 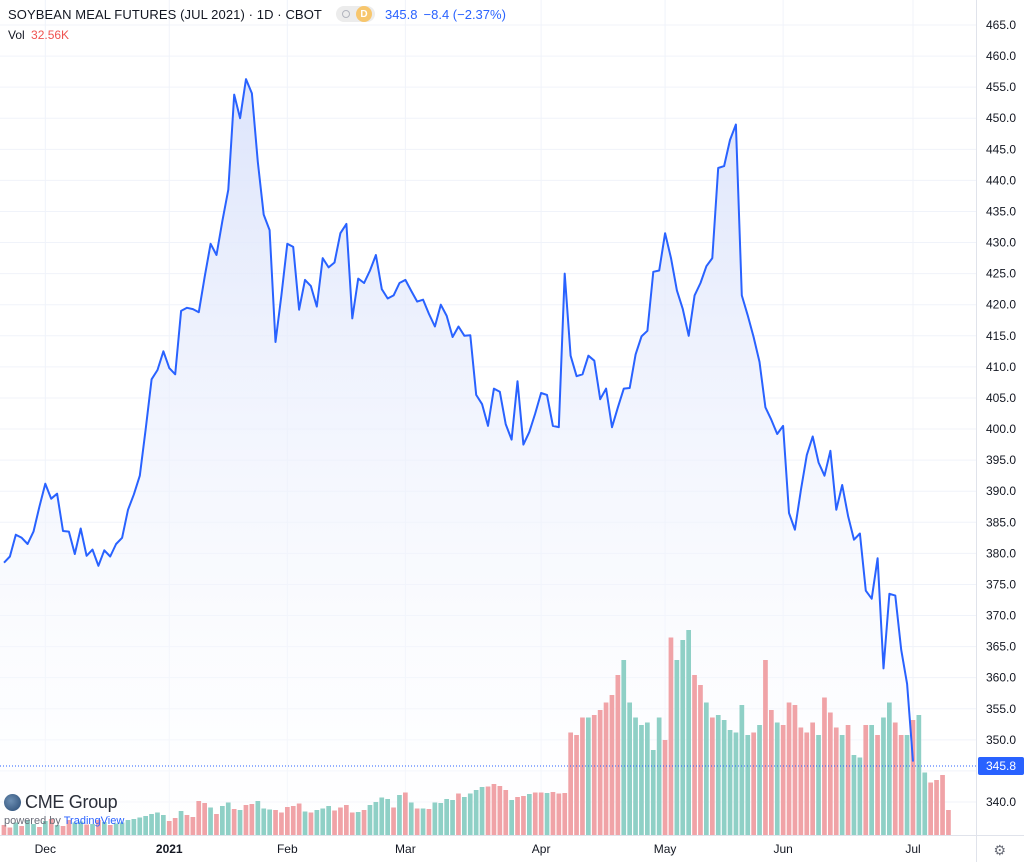 I want to click on y-tick-label: 375.0, so click(x=1001, y=584).